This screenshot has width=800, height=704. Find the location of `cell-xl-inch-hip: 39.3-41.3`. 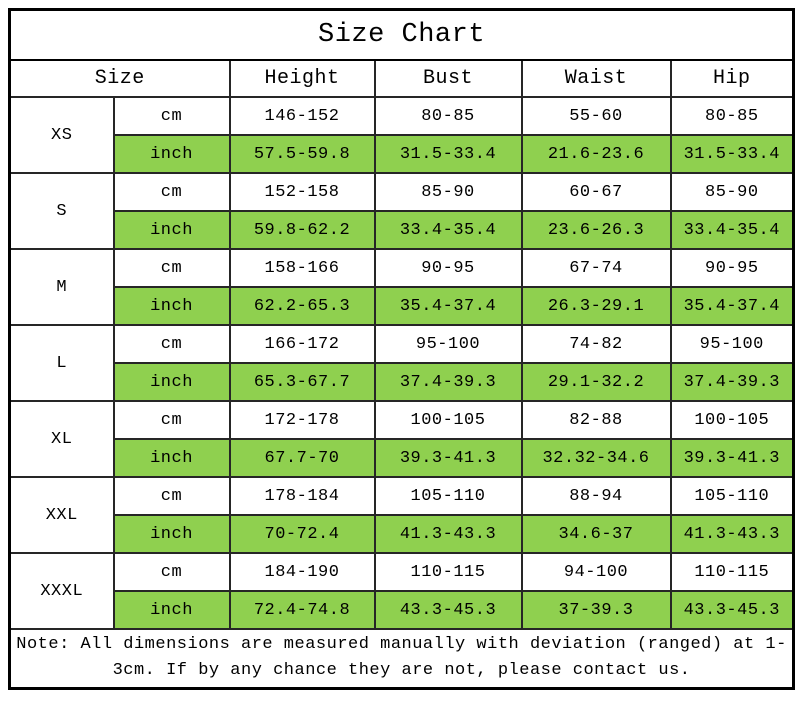

cell-xl-inch-hip: 39.3-41.3 is located at coordinates (732, 458).